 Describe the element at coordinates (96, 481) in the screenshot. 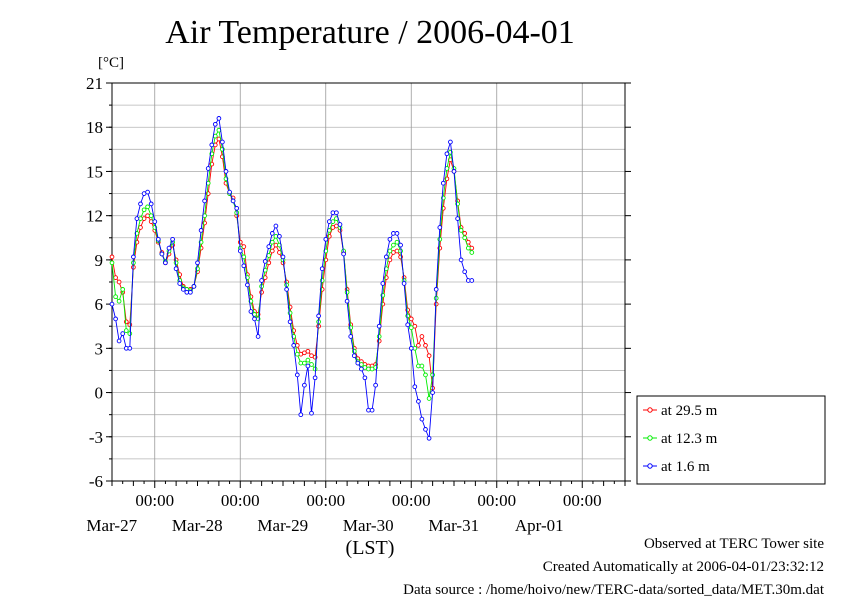

I see `y-tick-label: -6` at that location.